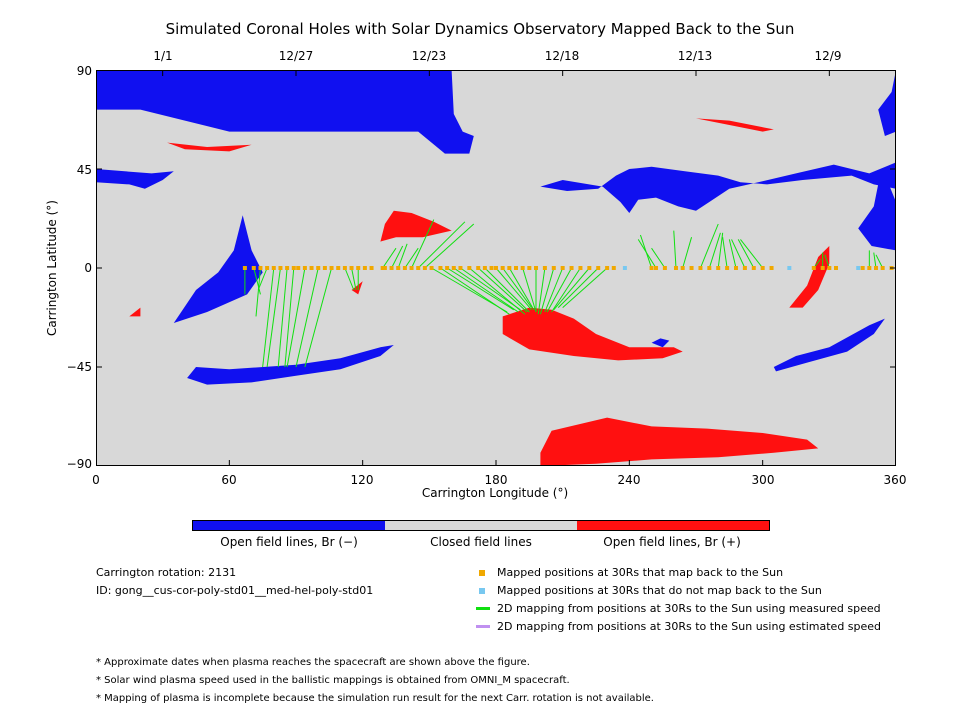 This screenshot has height=720, width=960. What do you see at coordinates (495, 493) in the screenshot?
I see `x-axis-label: Carrington Longitude (°)` at bounding box center [495, 493].